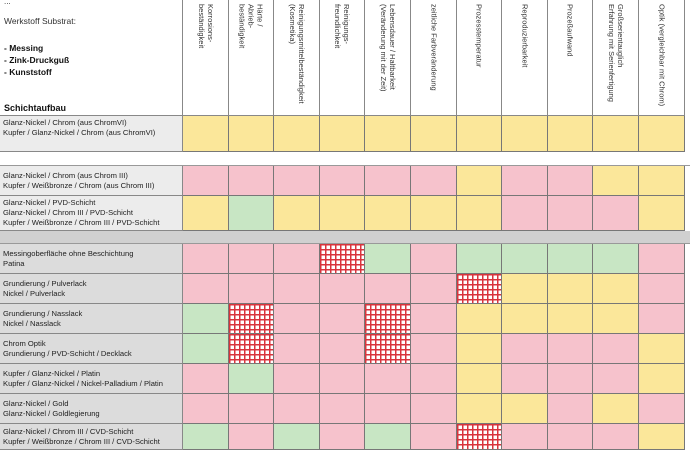 This screenshot has width=690, height=450. What do you see at coordinates (301, 54) in the screenshot?
I see `column-header-line: Reinigungsmittelbeständigkeit` at bounding box center [301, 54].